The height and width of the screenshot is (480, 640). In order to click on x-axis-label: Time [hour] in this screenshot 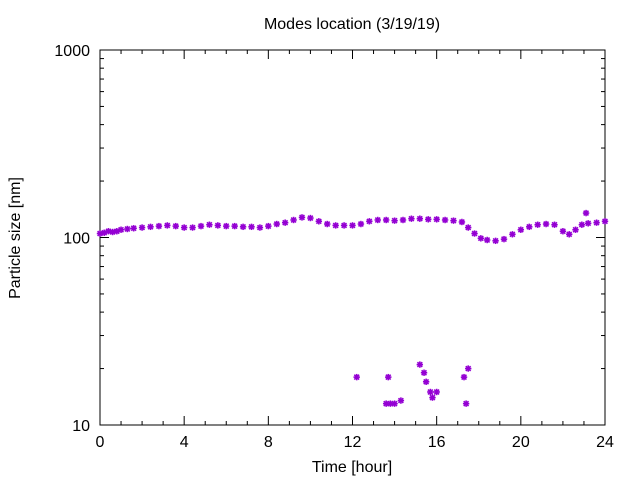, I will do `click(352, 467)`.